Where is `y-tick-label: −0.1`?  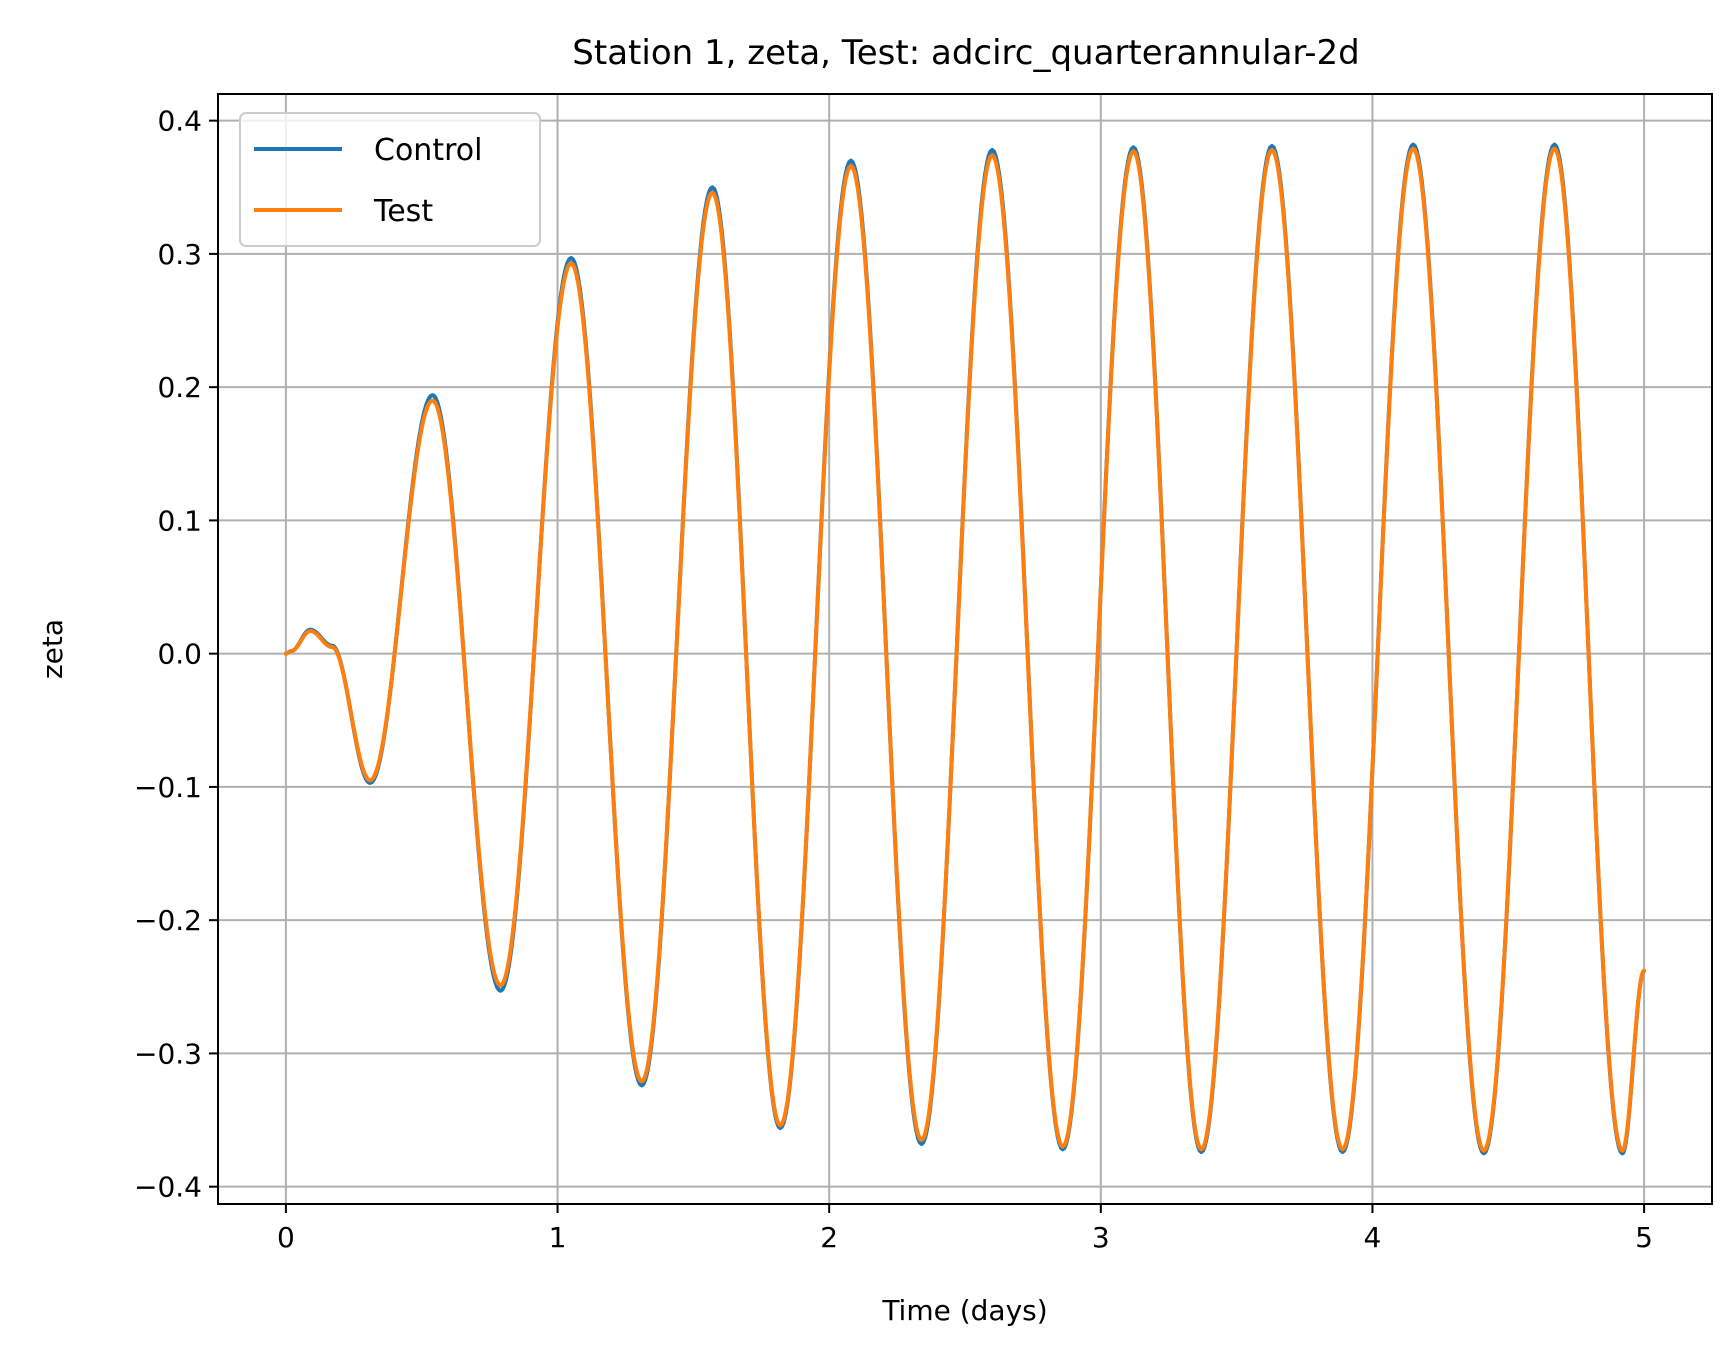 y-tick-label: −0.1 is located at coordinates (168, 787).